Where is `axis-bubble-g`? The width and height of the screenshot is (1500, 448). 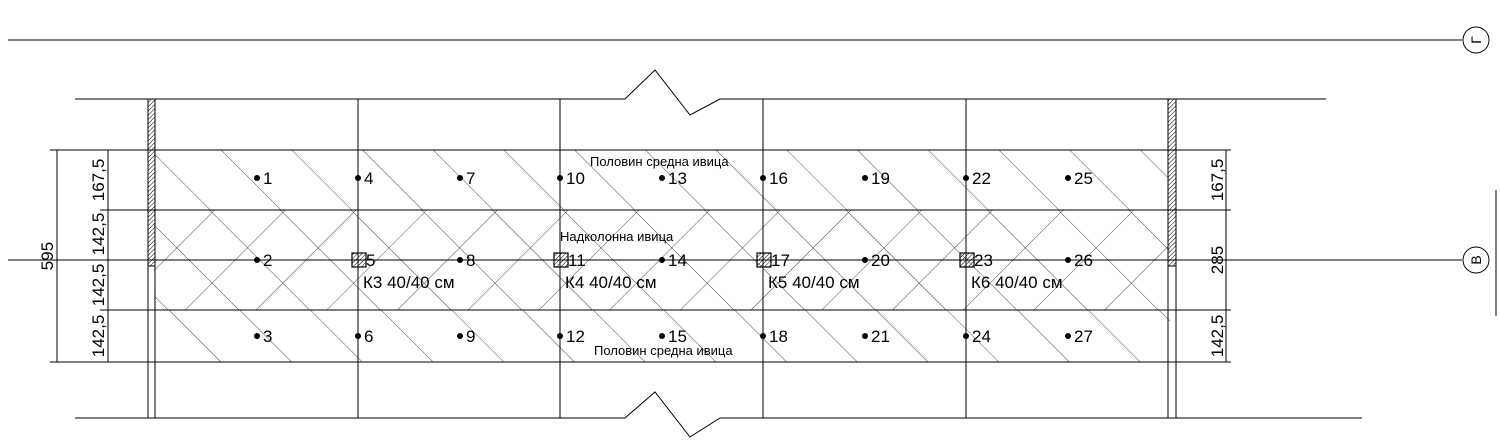
axis-bubble-g is located at coordinates (1476, 40).